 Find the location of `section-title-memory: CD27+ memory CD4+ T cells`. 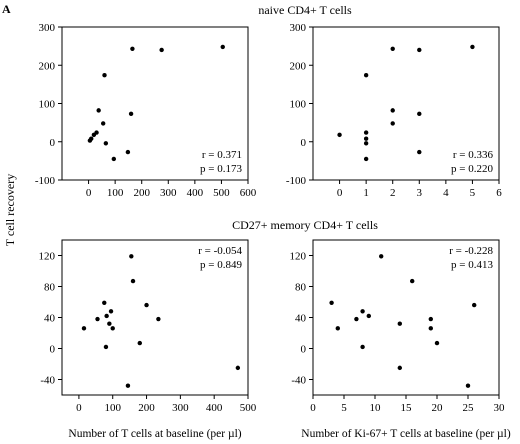

section-title-memory: CD27+ memory CD4+ T cells is located at coordinates (305, 225).